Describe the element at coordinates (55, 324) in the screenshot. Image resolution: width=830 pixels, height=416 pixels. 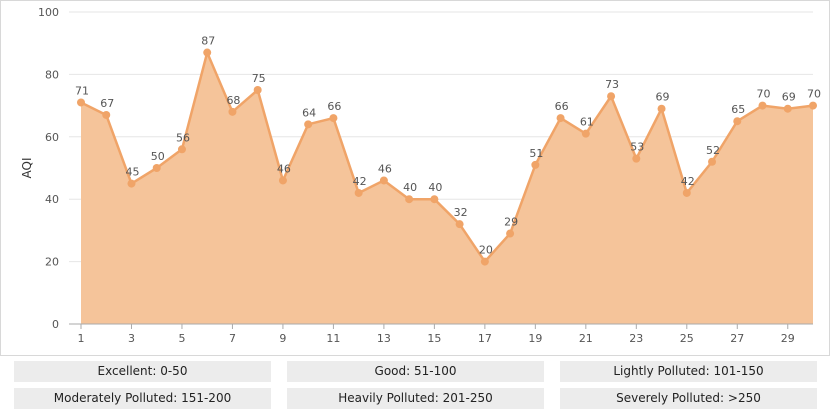
I see `y-tick-label-0: 0` at that location.